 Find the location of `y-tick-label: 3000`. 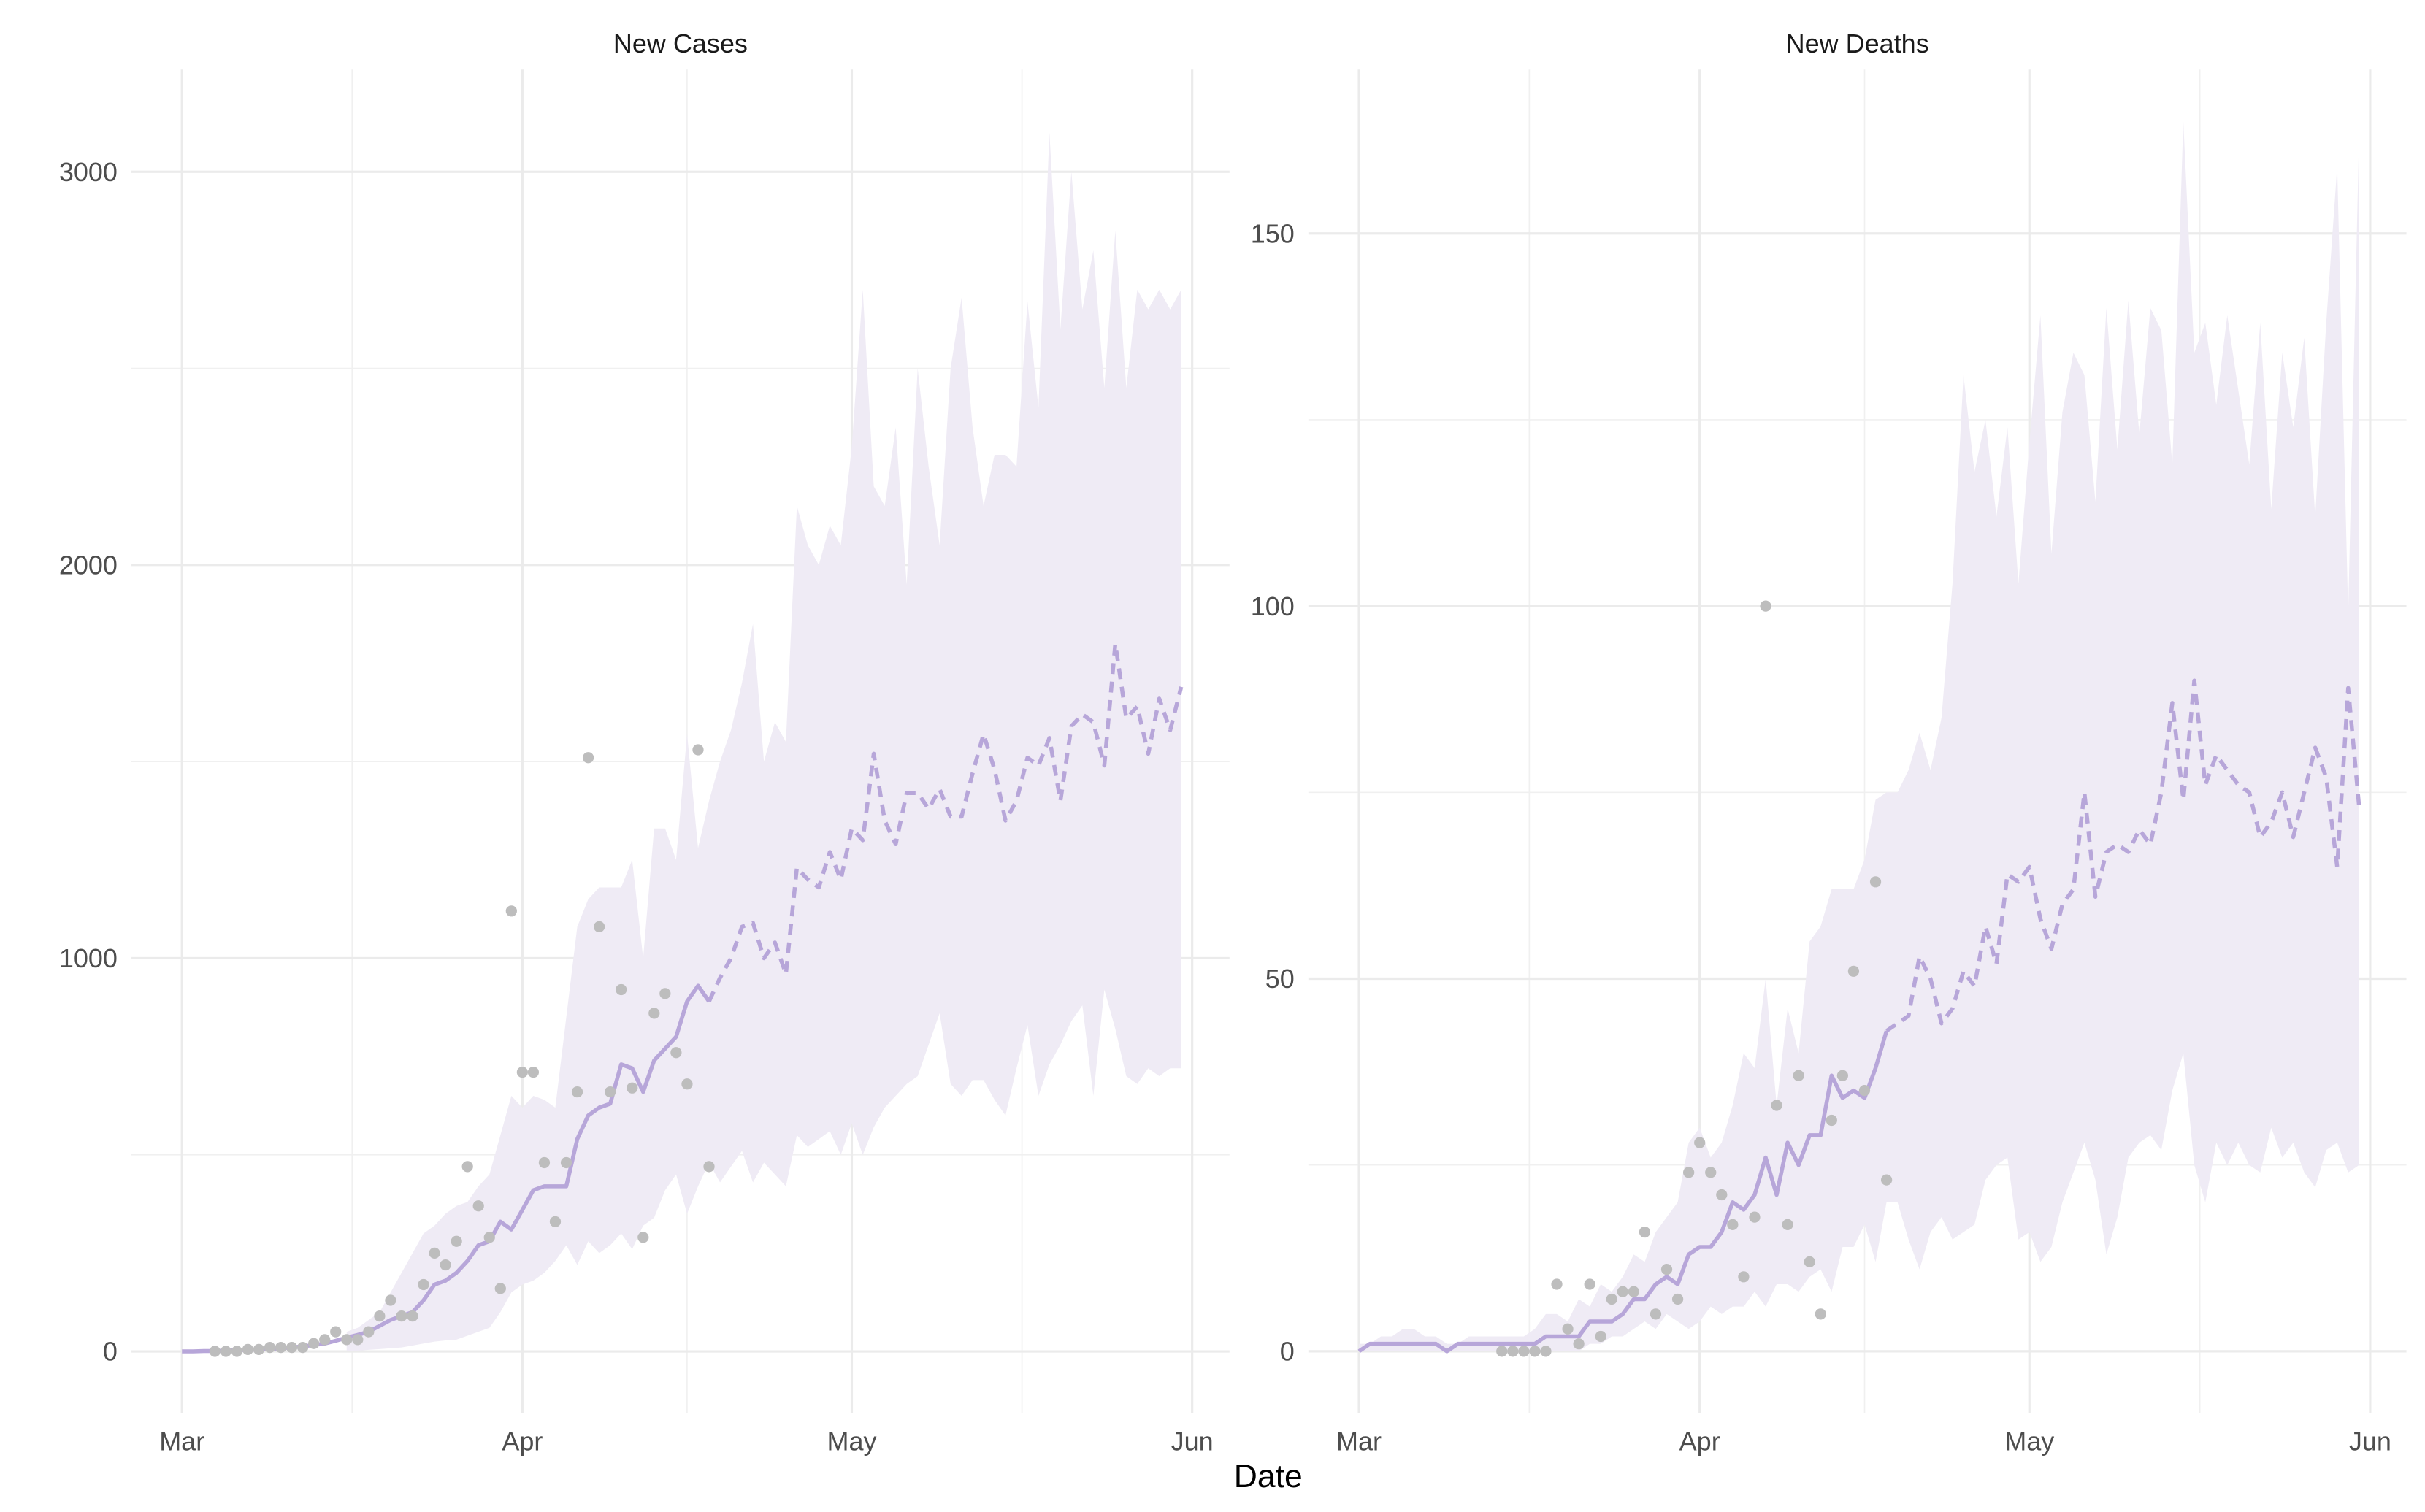

y-tick-label: 3000 is located at coordinates (88, 172).